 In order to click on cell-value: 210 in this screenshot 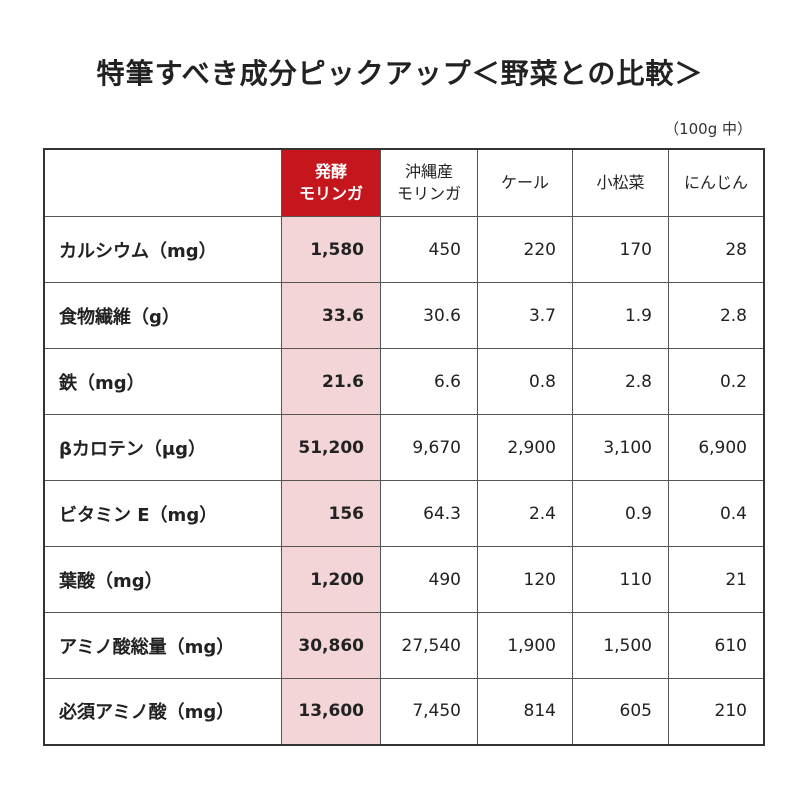, I will do `click(716, 711)`.